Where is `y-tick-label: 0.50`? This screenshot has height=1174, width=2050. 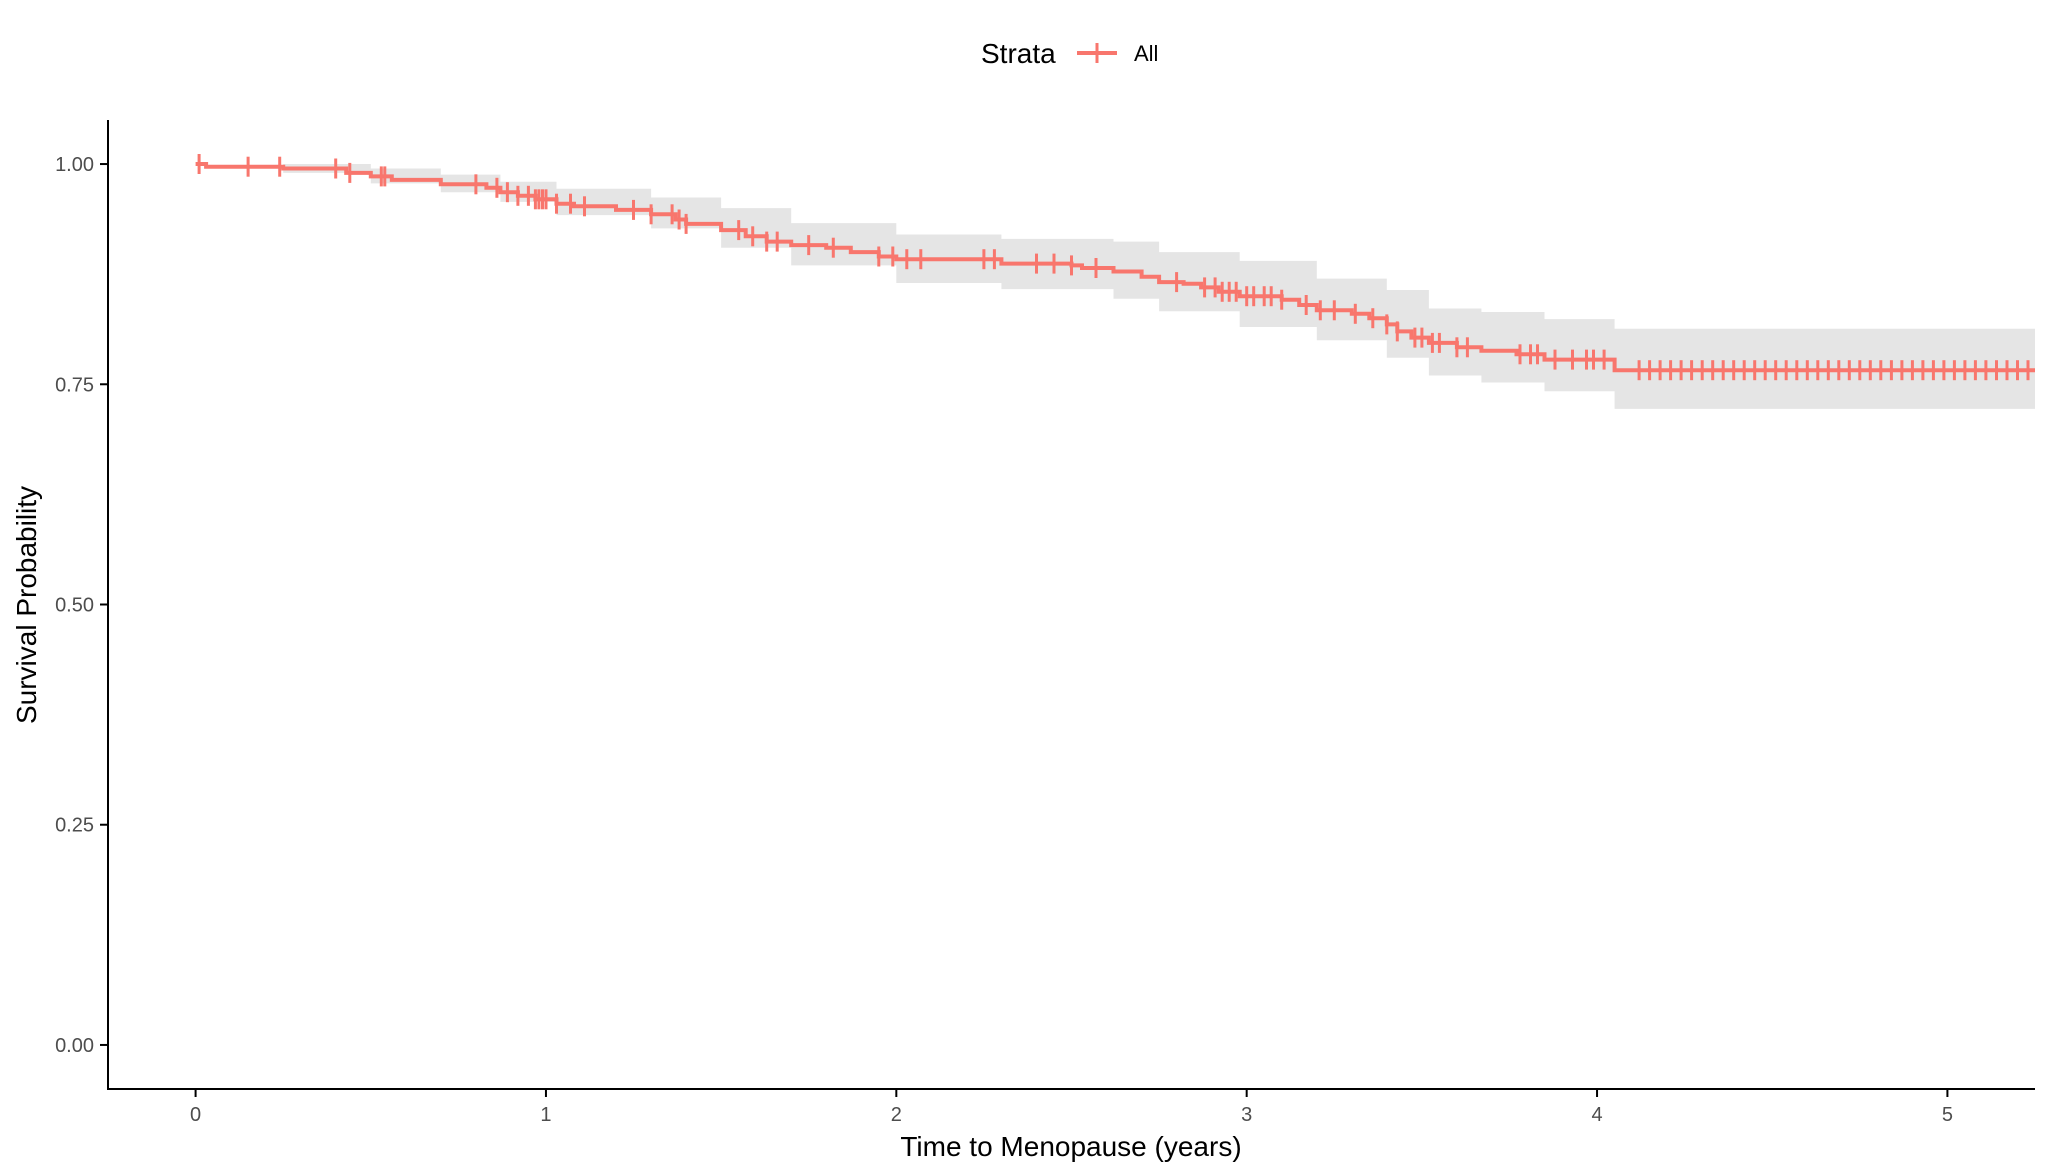 y-tick-label: 0.50 is located at coordinates (74, 606).